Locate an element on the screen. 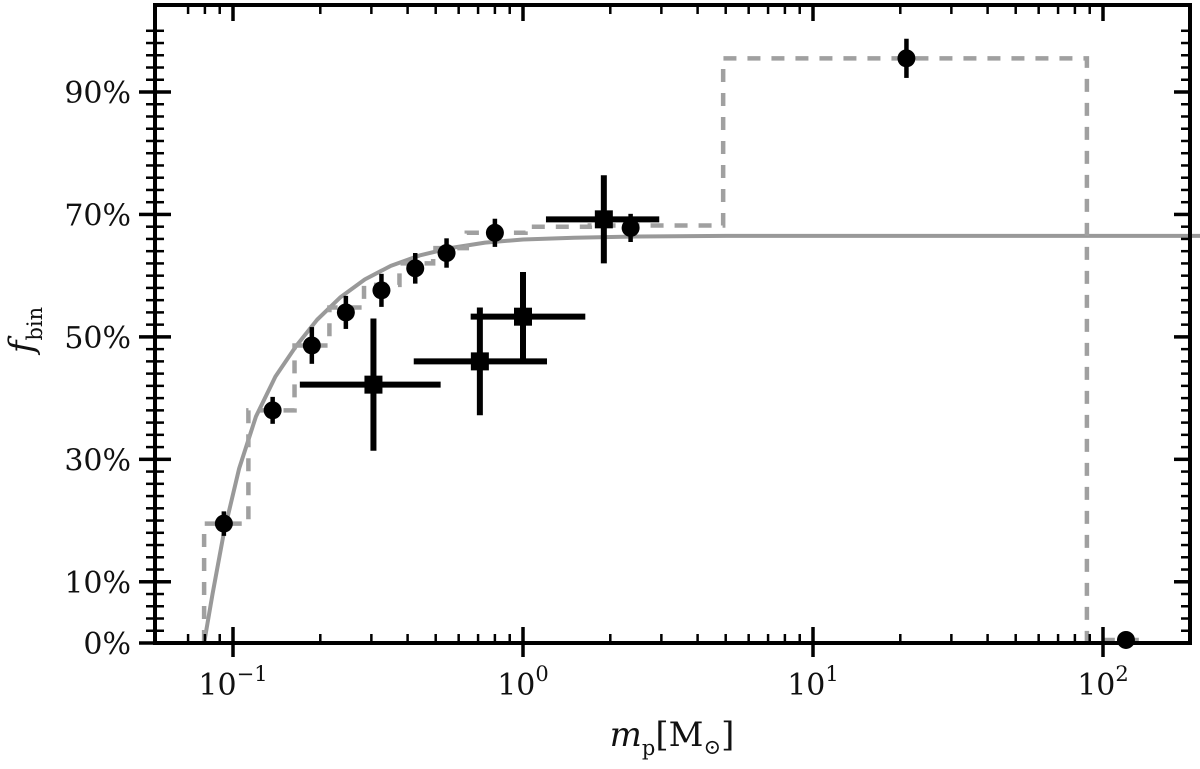 Image resolution: width=1200 pixels, height=769 pixels. svg-text: fbin is located at coordinates (24, 331).